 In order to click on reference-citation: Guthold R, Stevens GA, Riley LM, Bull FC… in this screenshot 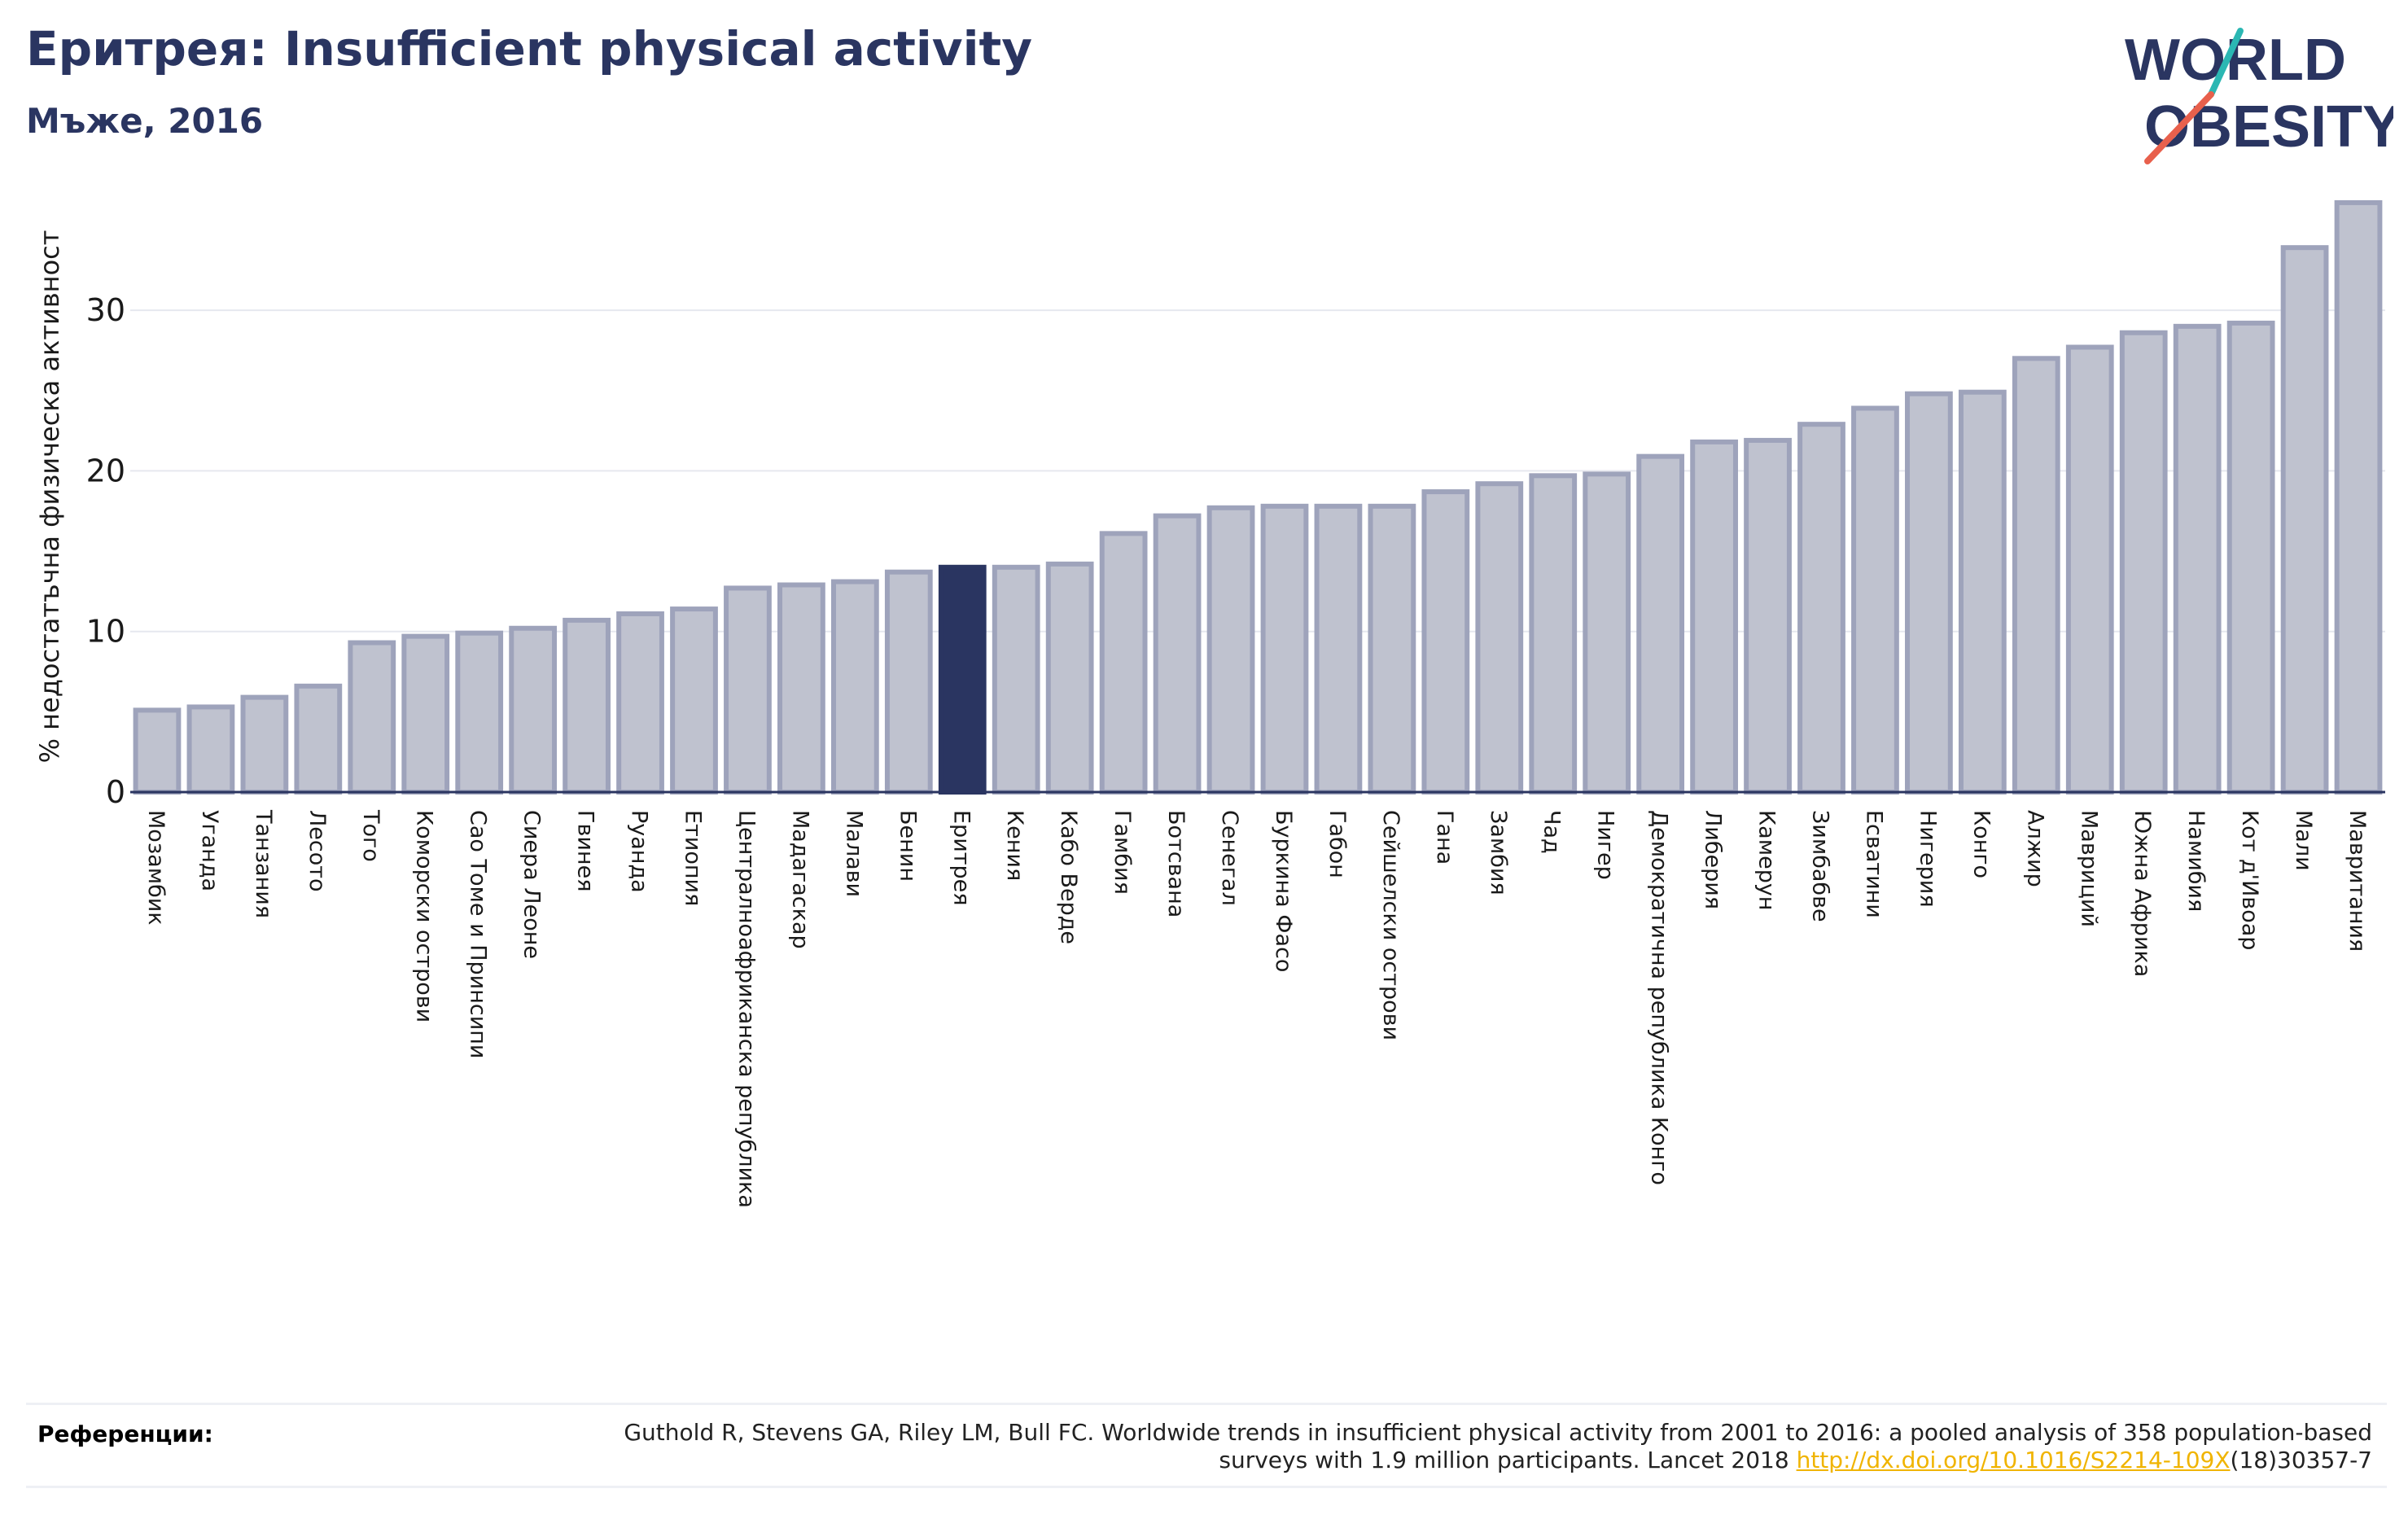, I will do `click(1498, 1446)`.